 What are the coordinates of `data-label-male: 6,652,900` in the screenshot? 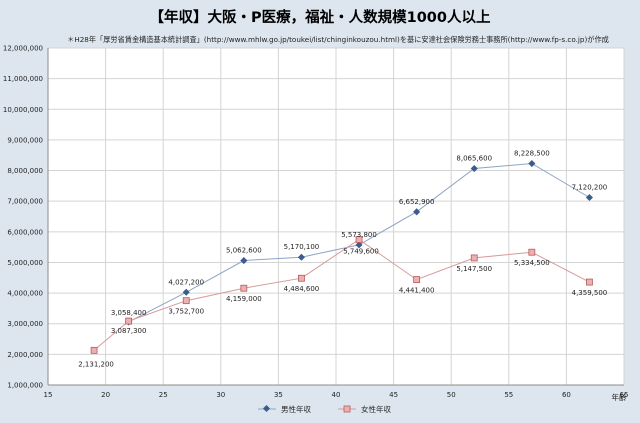 It's located at (417, 202).